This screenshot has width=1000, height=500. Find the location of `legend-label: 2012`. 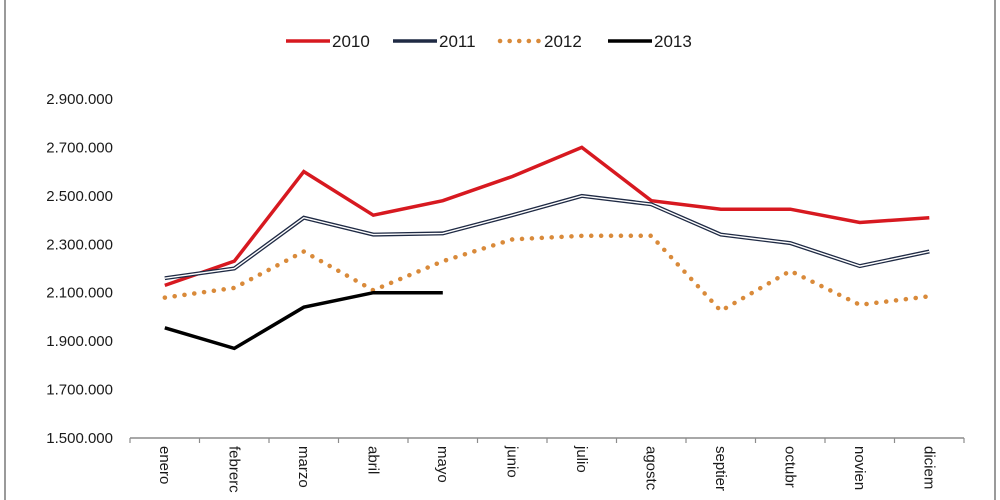

legend-label: 2012 is located at coordinates (563, 41).